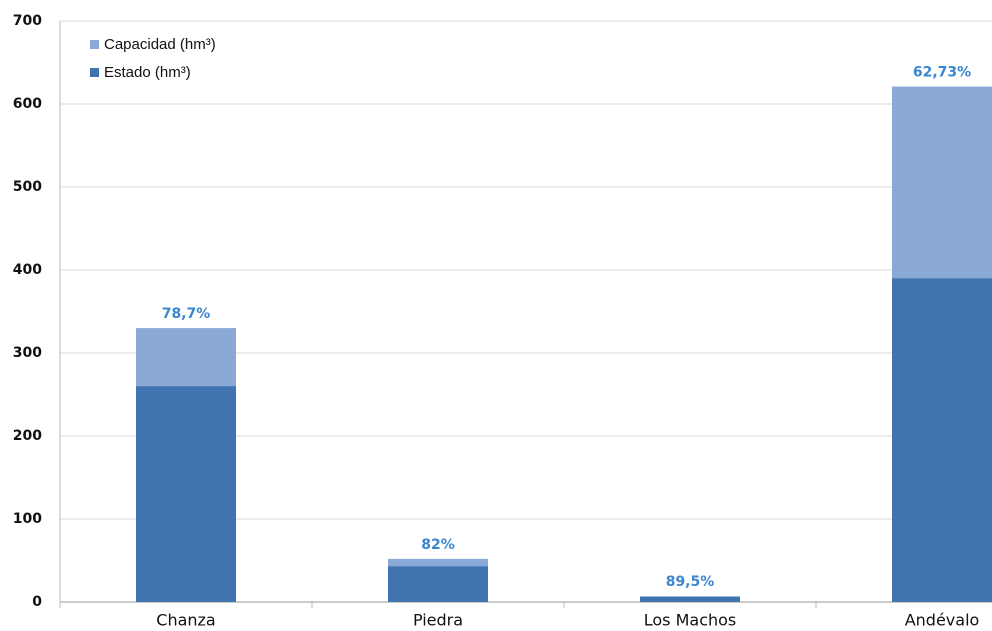 This screenshot has height=631, width=992. What do you see at coordinates (942, 620) in the screenshot?
I see `x-tick-label: Andévalo` at bounding box center [942, 620].